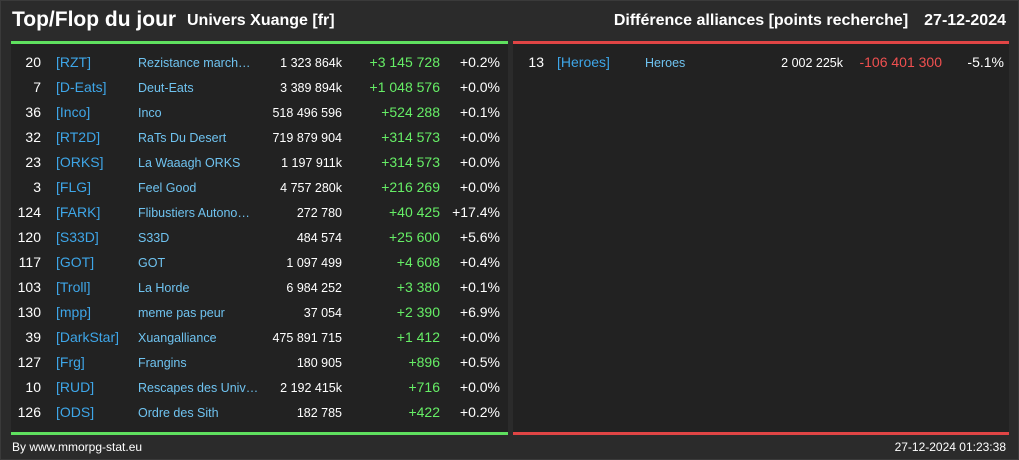 The height and width of the screenshot is (460, 1019). Describe the element at coordinates (311, 388) in the screenshot. I see `points-value: 2 192 415k` at that location.